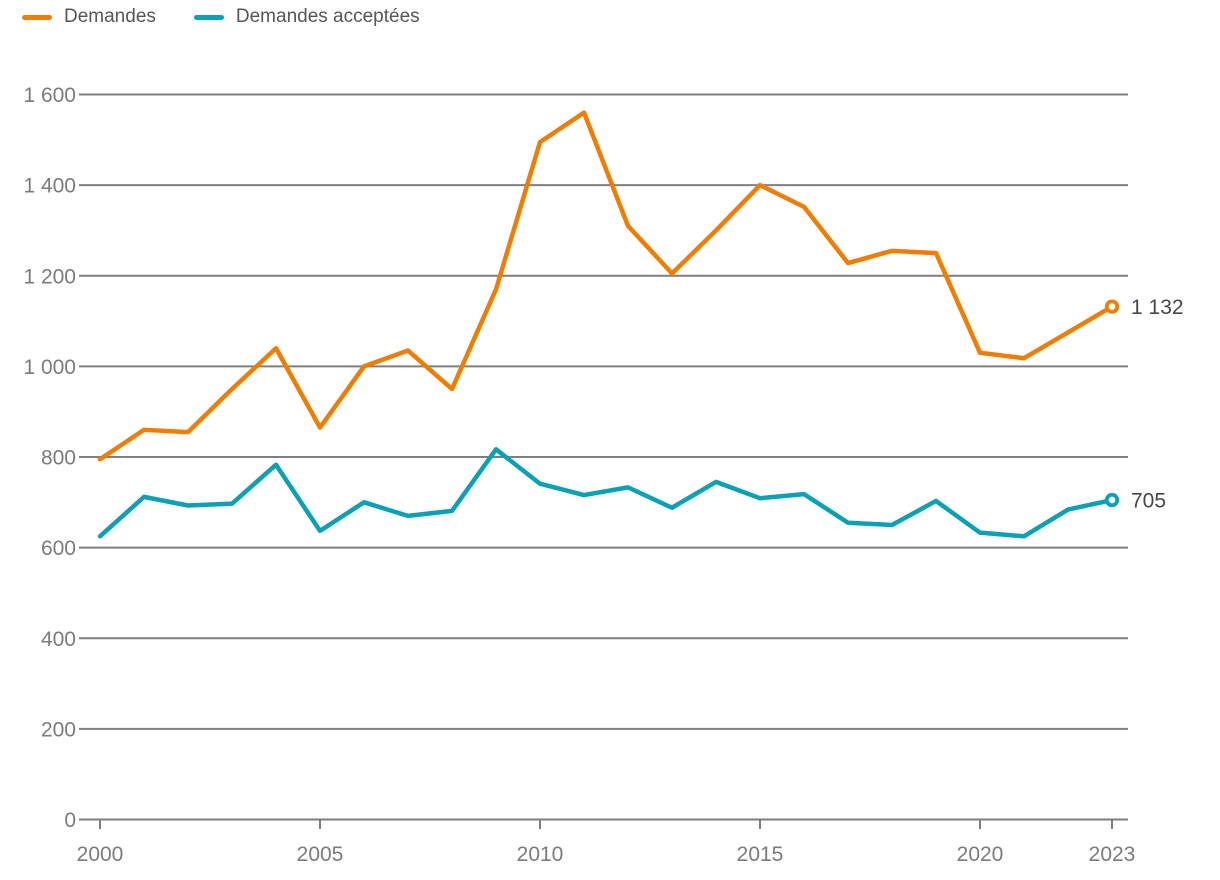 The height and width of the screenshot is (880, 1220). I want to click on legend-item-demandes-acceptees: Demandes acceptées, so click(306, 17).